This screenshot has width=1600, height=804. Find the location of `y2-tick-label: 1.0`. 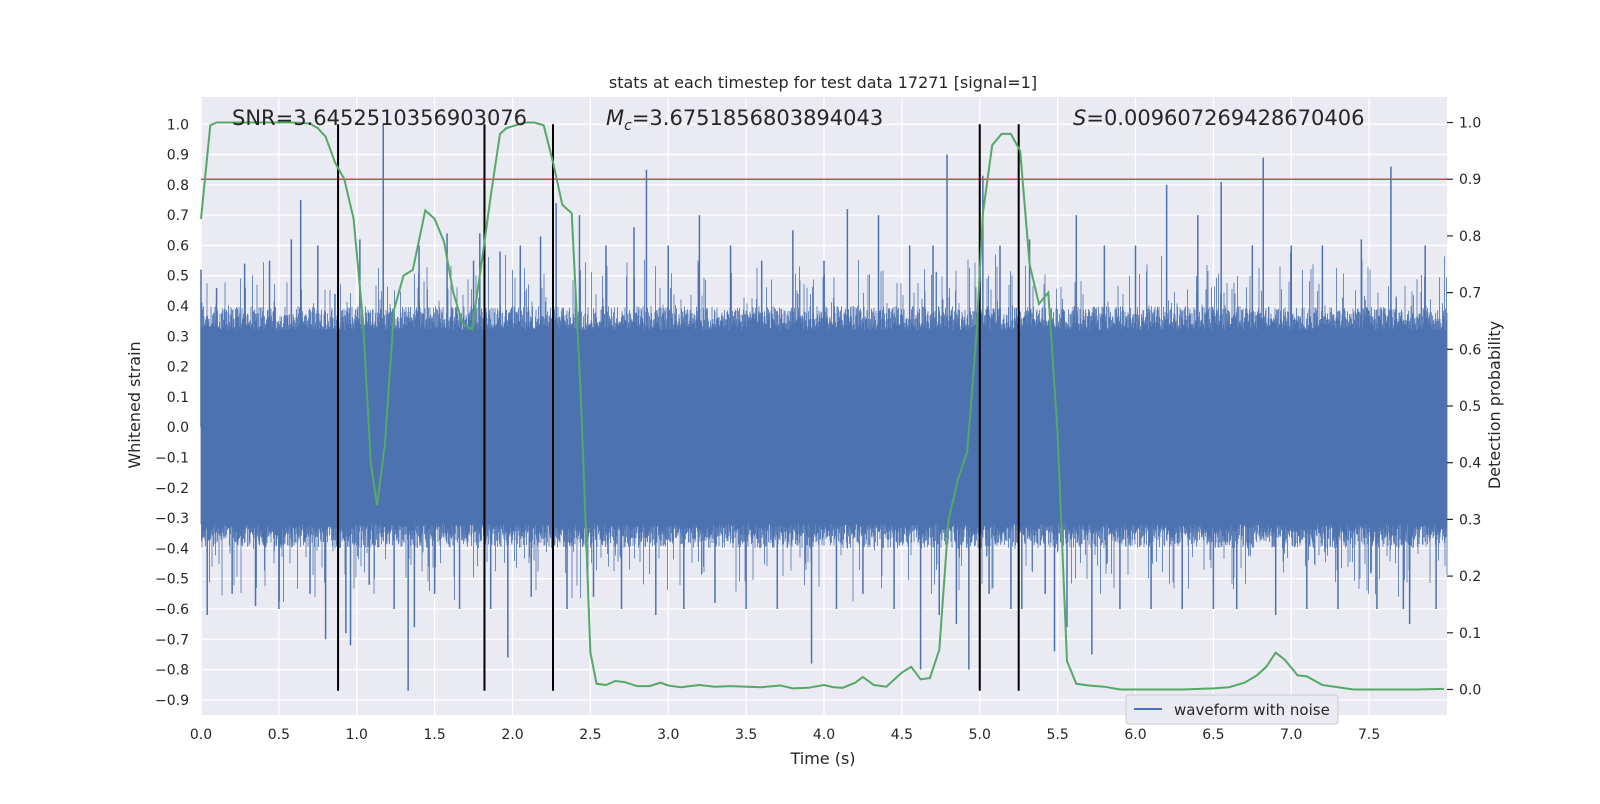

y2-tick-label: 1.0 is located at coordinates (1470, 124).